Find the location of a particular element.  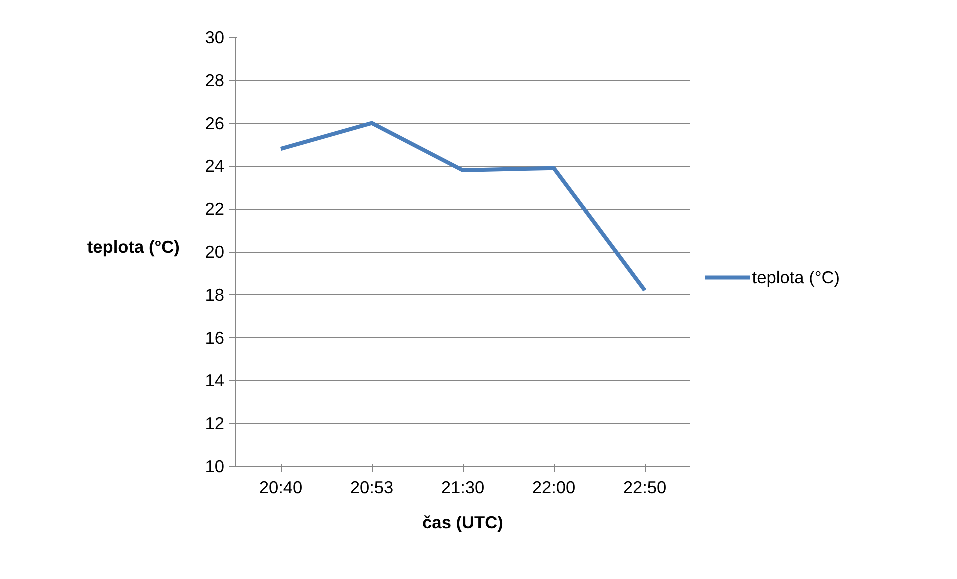

y-axis-title: teplota (°C) is located at coordinates (133, 247).